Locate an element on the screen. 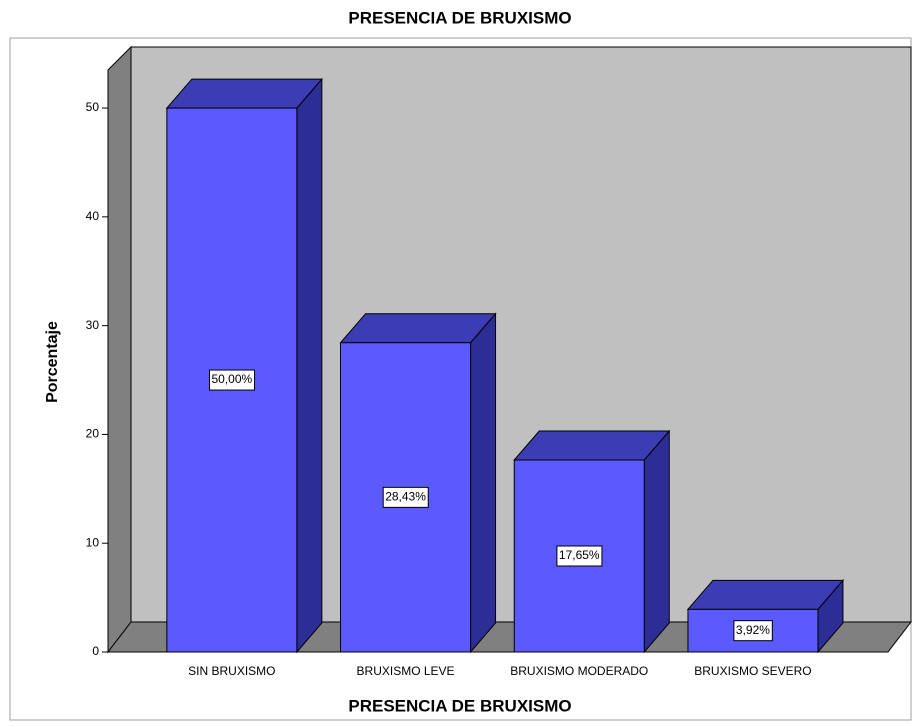 Image resolution: width=920 pixels, height=727 pixels. y-tick-label: 0 is located at coordinates (95, 651).